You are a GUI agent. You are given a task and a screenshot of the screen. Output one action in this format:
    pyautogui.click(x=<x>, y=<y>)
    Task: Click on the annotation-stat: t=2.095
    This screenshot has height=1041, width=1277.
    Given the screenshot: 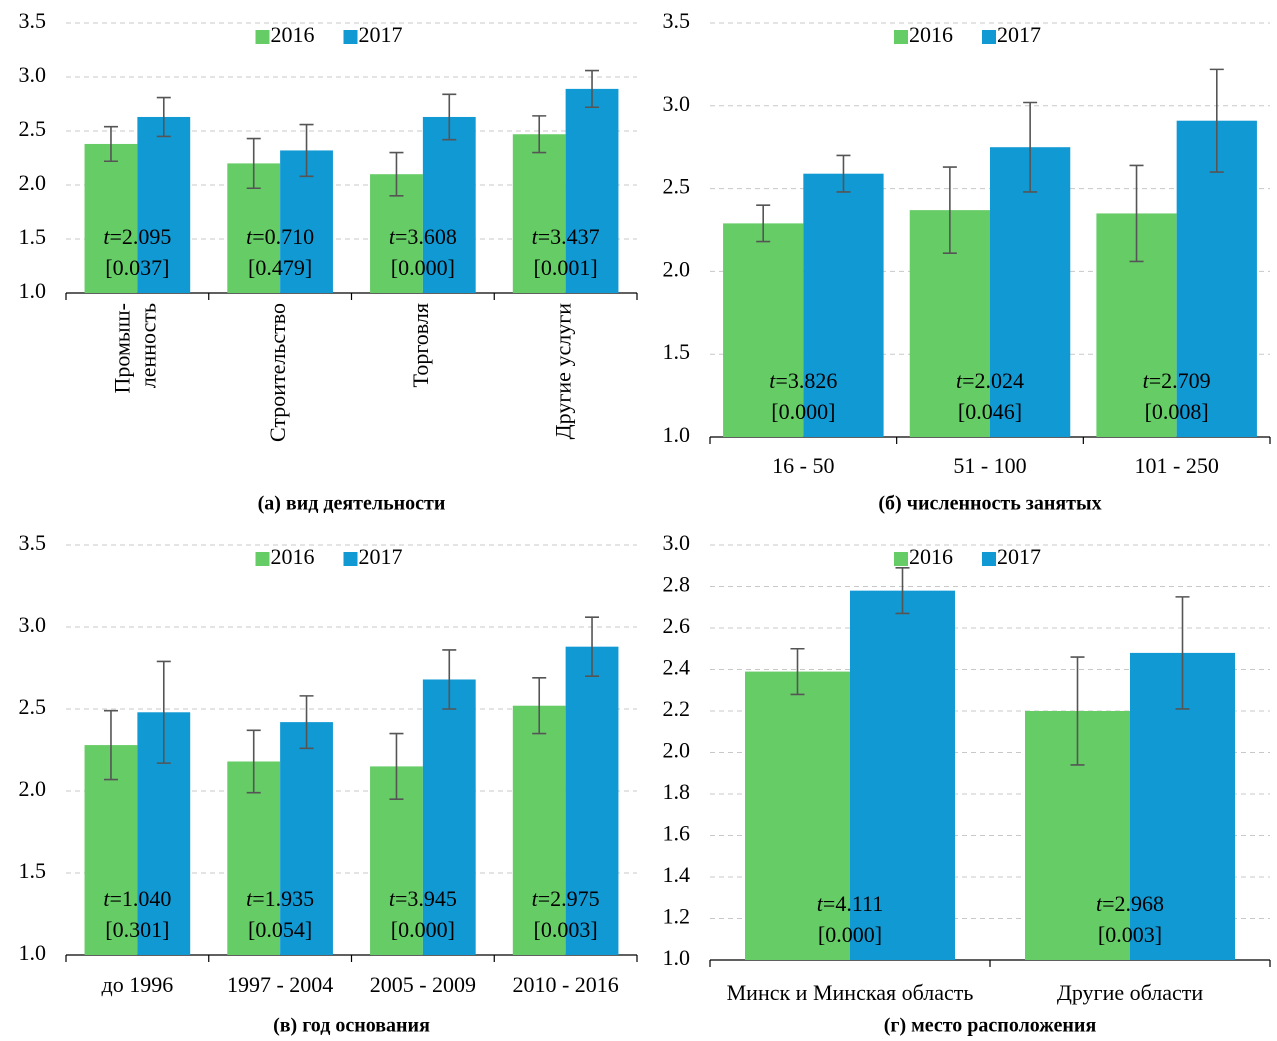 What is the action you would take?
    pyautogui.click(x=137, y=236)
    